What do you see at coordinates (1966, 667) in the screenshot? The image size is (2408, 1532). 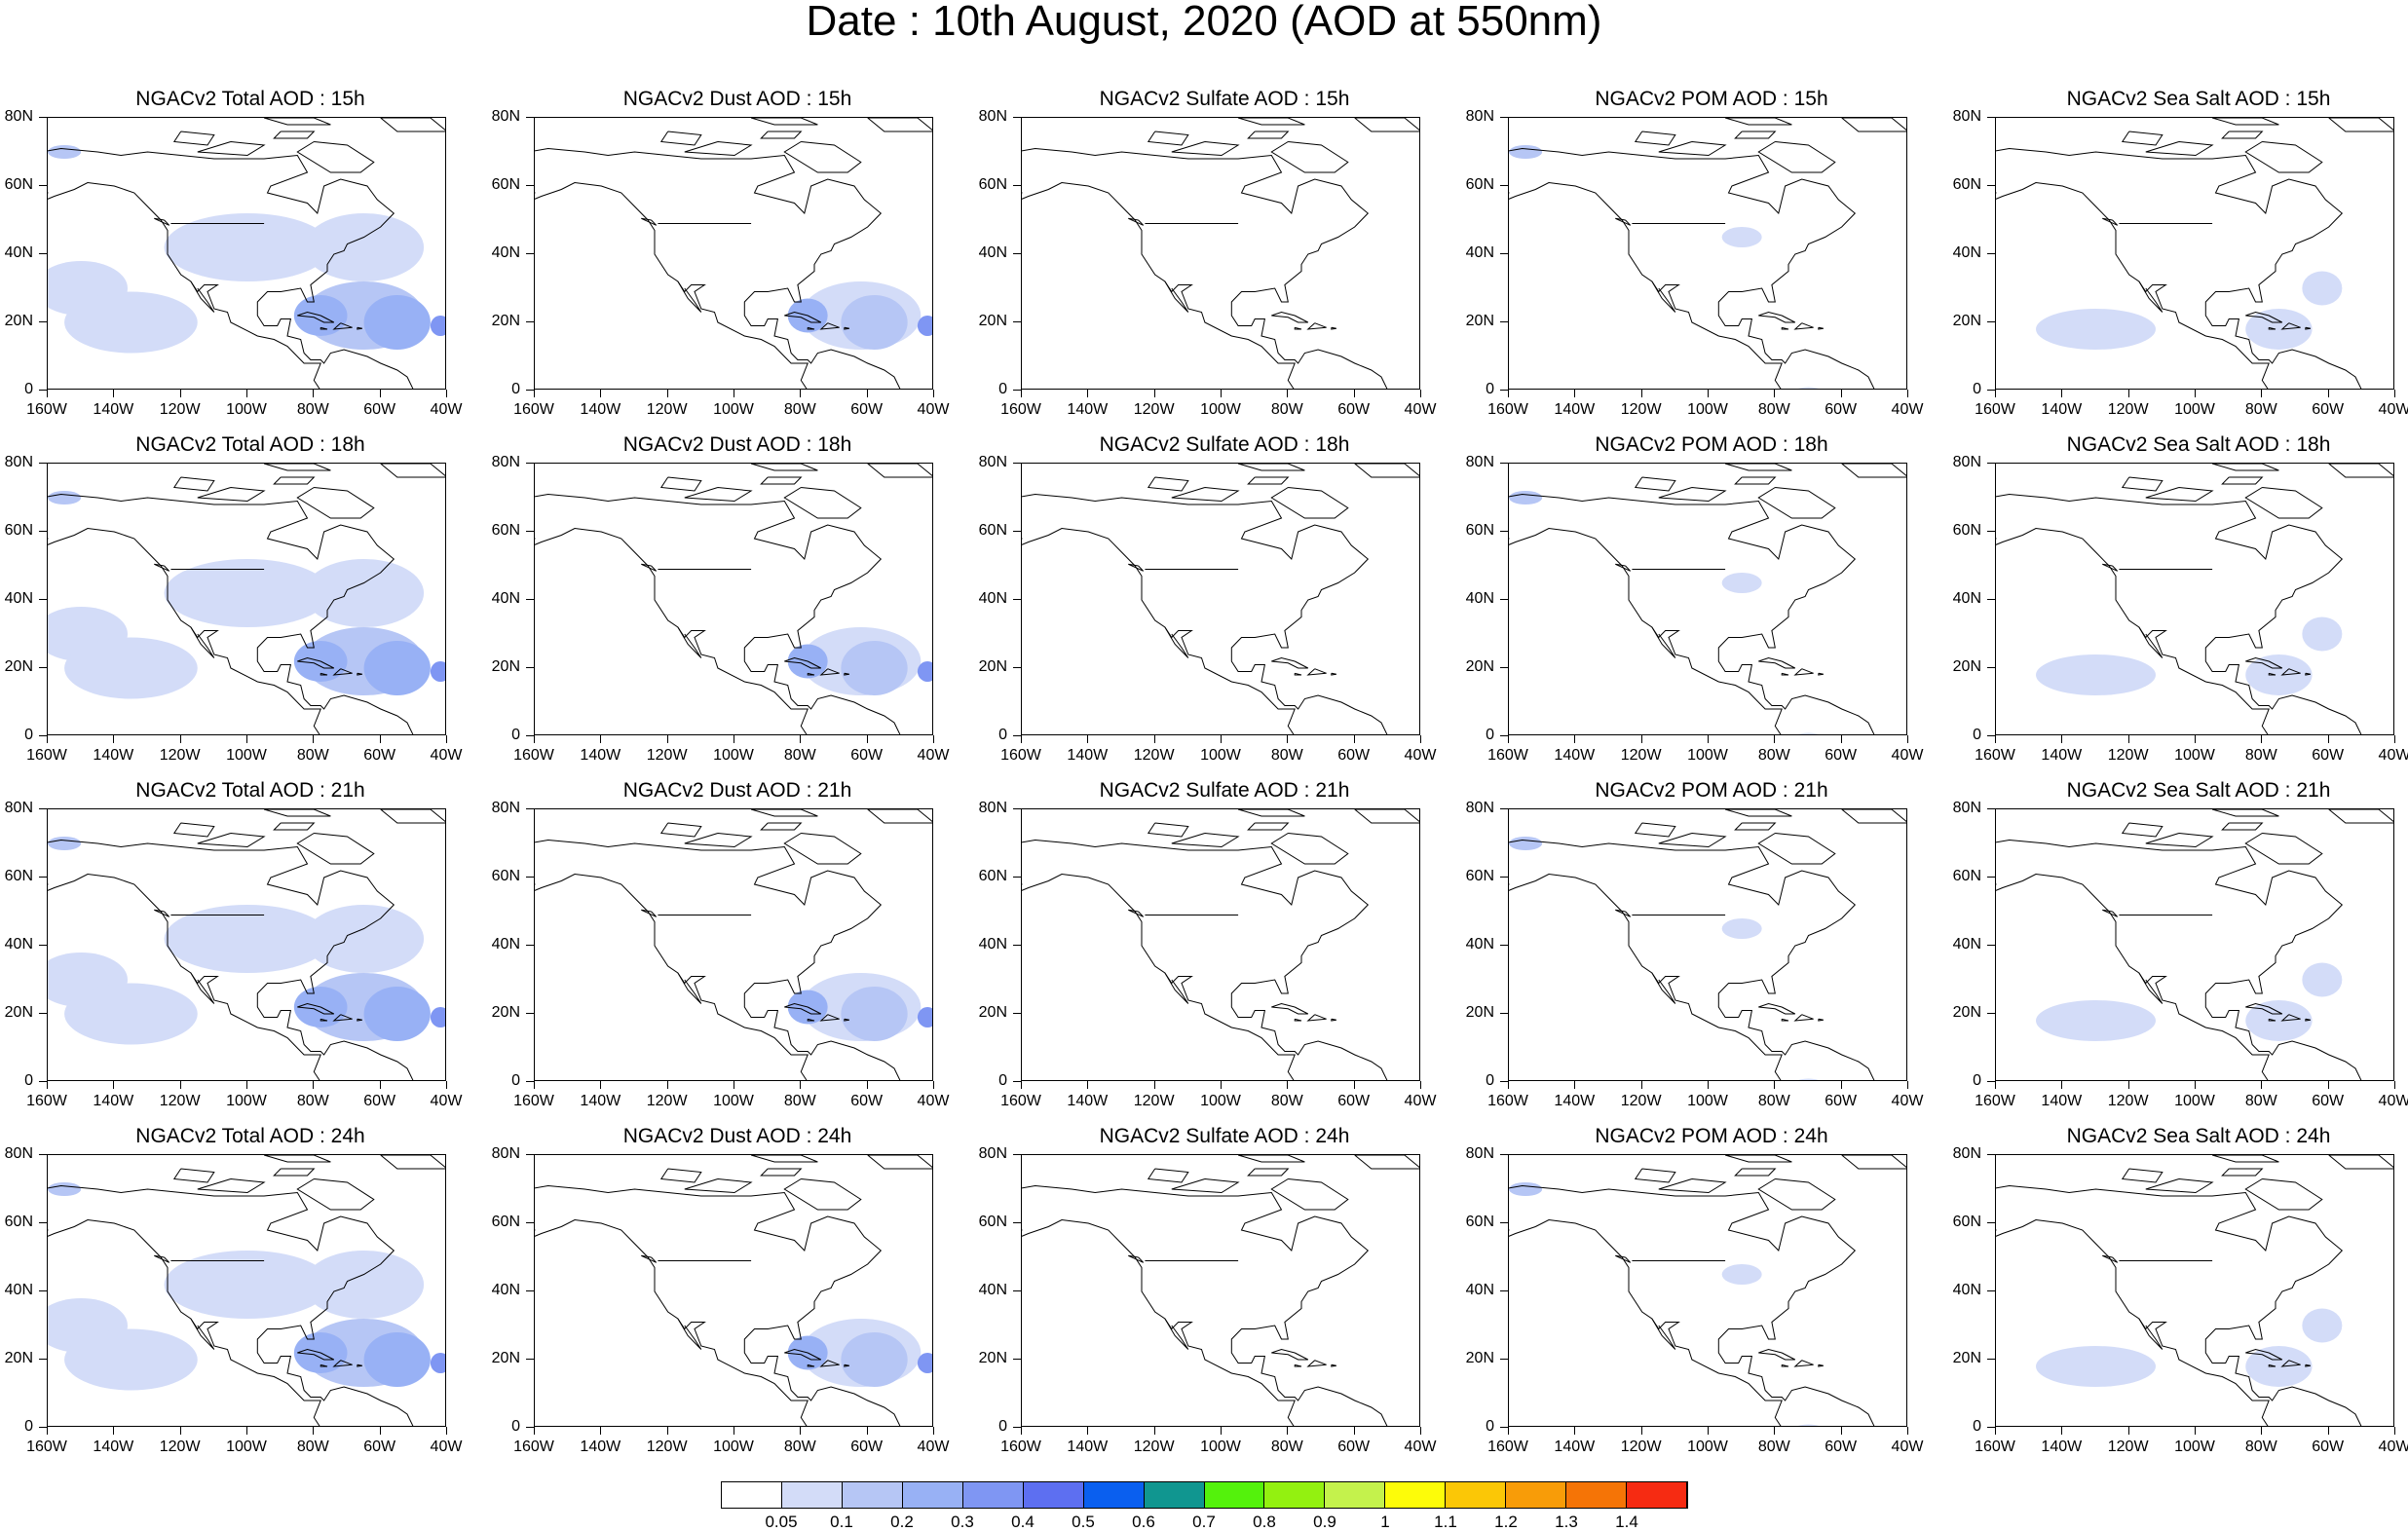 I see `y-tick-label: 20N` at bounding box center [1966, 667].